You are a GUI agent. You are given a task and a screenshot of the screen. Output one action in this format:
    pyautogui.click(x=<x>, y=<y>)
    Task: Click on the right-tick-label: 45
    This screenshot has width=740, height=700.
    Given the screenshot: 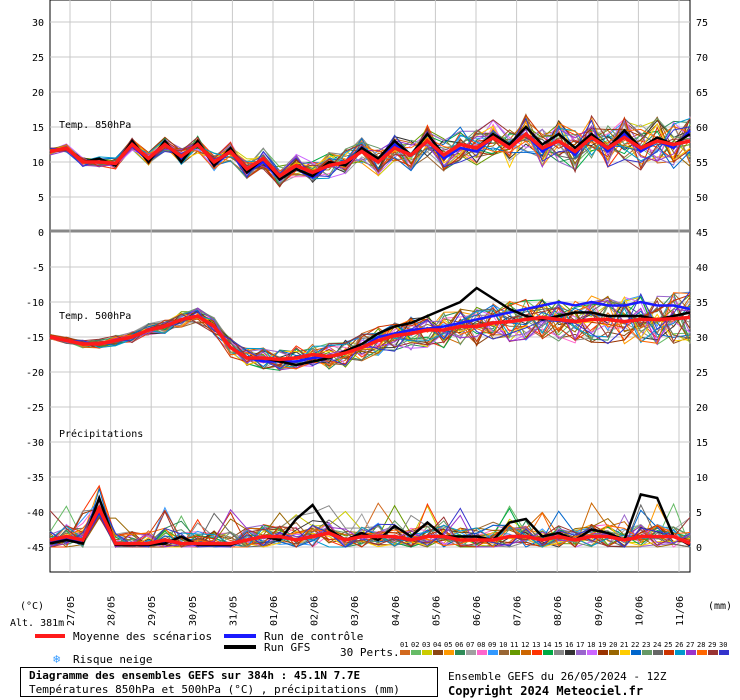 What is the action you would take?
    pyautogui.click(x=702, y=233)
    